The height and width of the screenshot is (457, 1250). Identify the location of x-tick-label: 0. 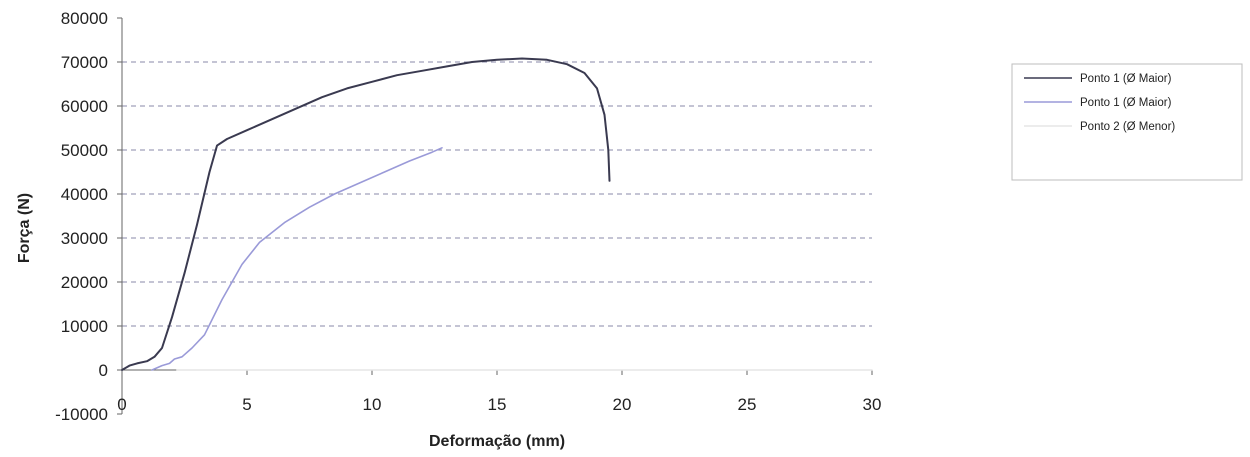
(121, 404).